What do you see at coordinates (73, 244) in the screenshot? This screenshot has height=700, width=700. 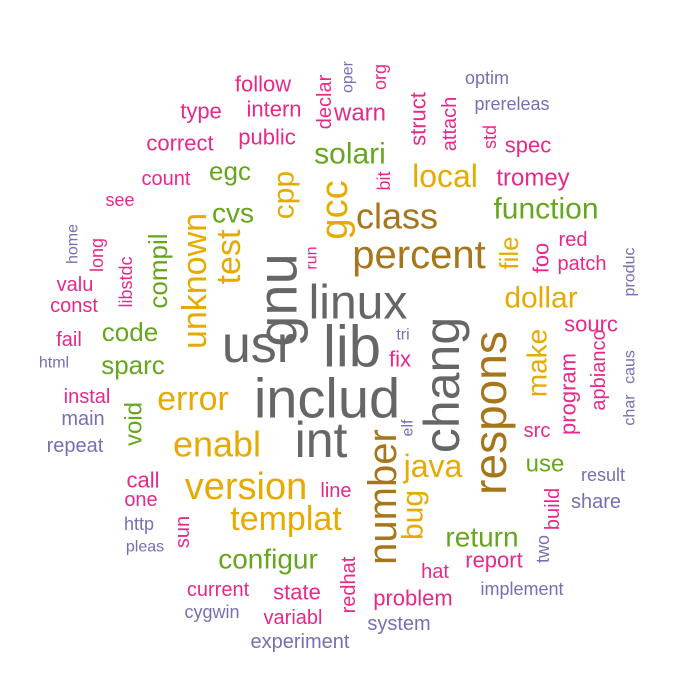 I see `word-home: home` at bounding box center [73, 244].